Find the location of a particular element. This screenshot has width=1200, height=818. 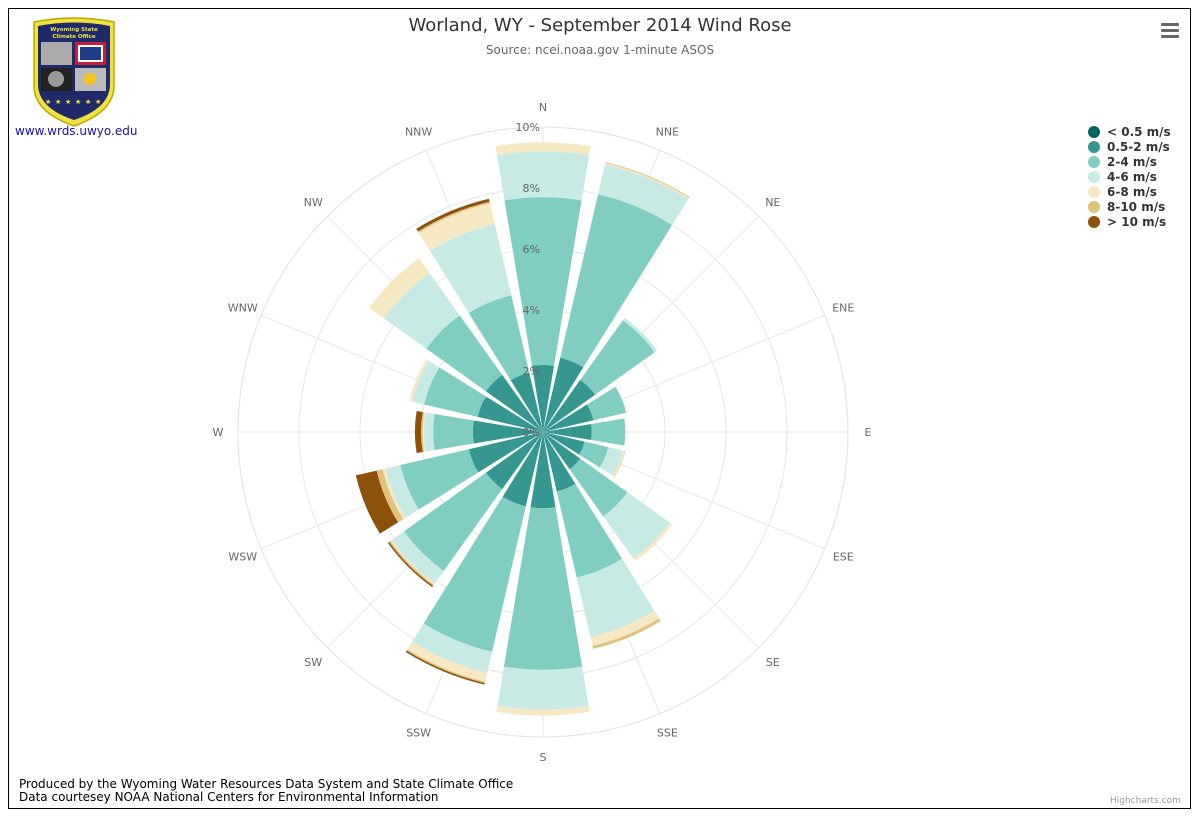

context-menu-button is located at coordinates (1170, 31).